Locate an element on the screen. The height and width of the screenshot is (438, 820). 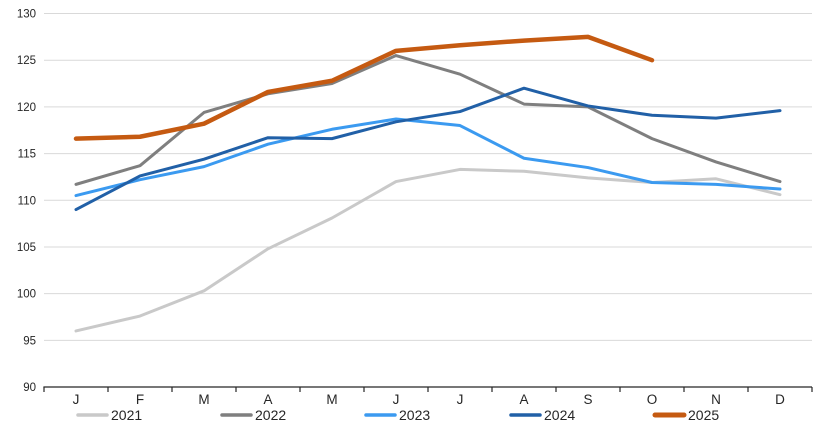
x-axis-month-label: F is located at coordinates (140, 399).